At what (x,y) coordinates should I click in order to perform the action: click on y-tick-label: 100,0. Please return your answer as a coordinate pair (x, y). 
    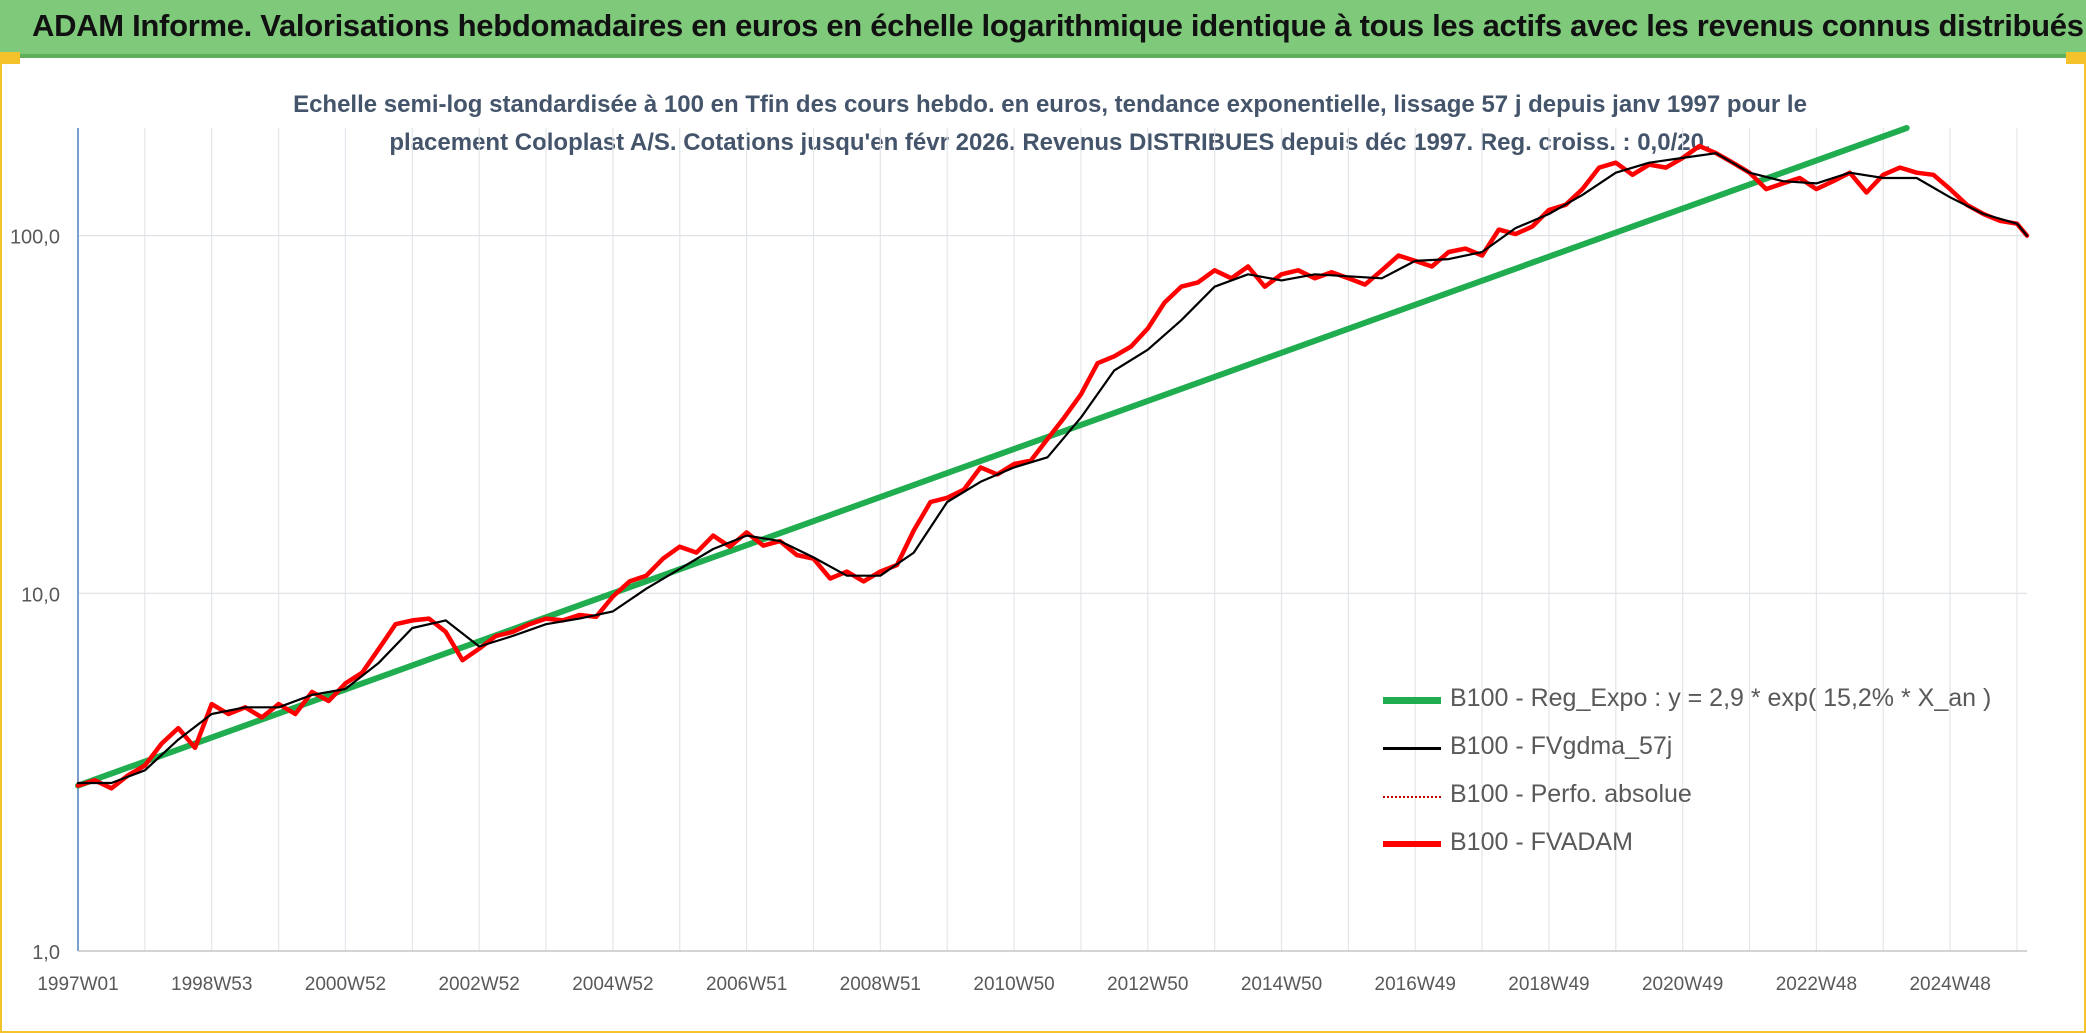
    Looking at the image, I should click on (35, 238).